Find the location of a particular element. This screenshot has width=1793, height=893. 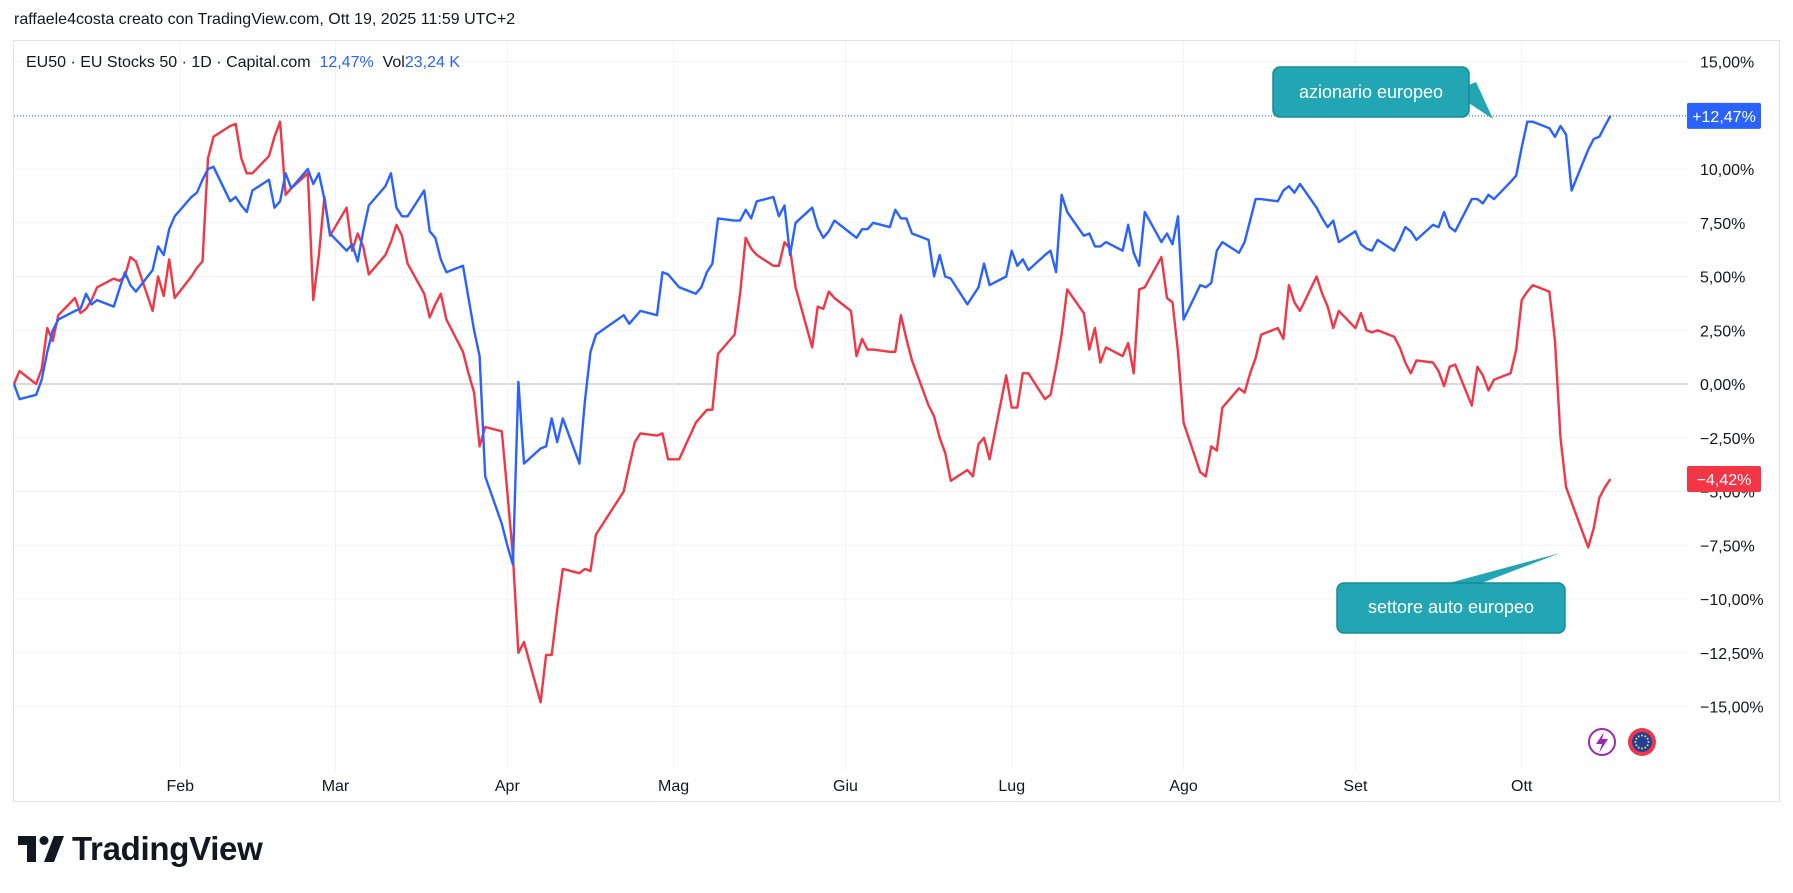

y-axis-tick-label: 2,50% is located at coordinates (1722, 331).